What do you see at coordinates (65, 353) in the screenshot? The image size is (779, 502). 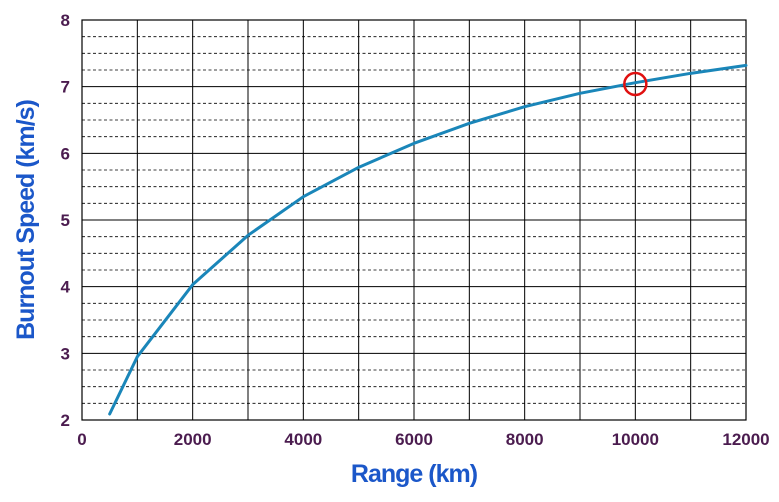 I see `y-tick-label: 3` at bounding box center [65, 353].